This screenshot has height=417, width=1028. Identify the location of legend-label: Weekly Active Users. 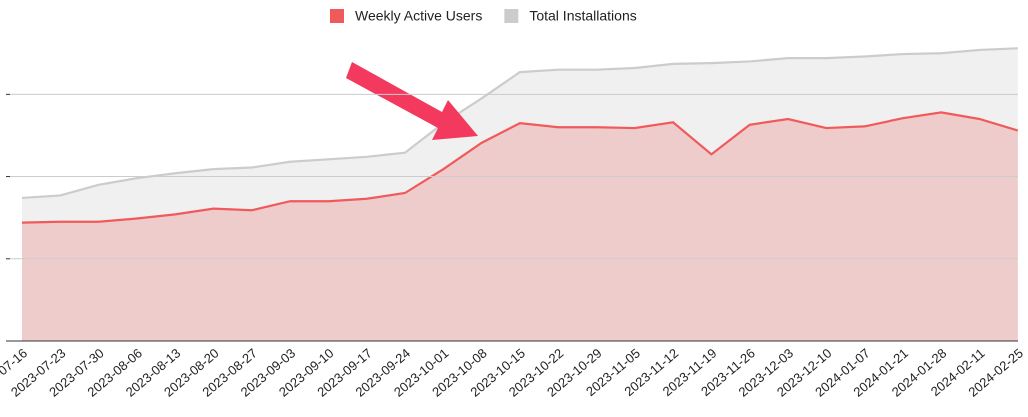
(418, 16).